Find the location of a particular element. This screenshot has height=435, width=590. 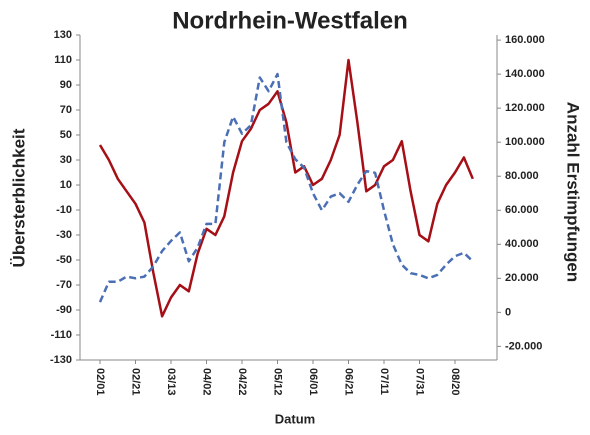

x-tick-label: 06/01 is located at coordinates (313, 382).